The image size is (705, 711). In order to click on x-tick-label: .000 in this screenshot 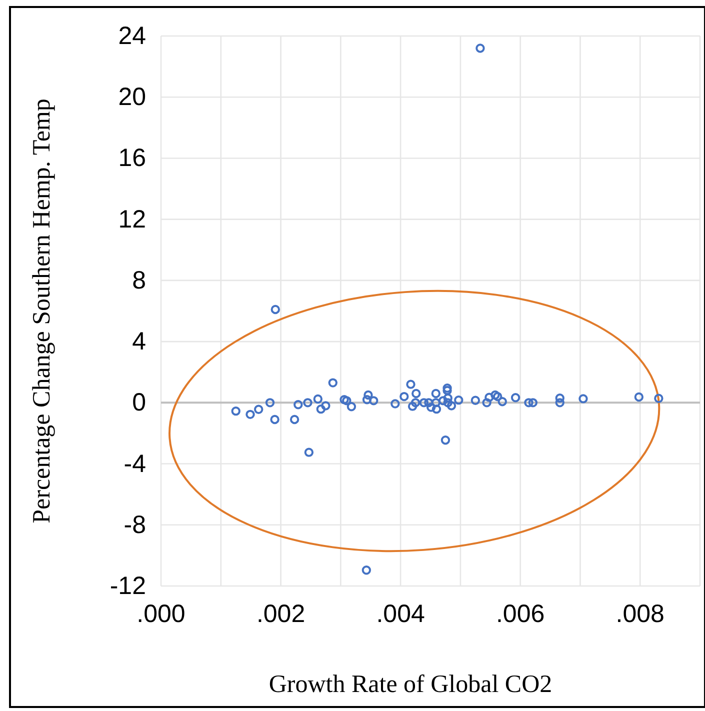, I will do `click(161, 614)`.